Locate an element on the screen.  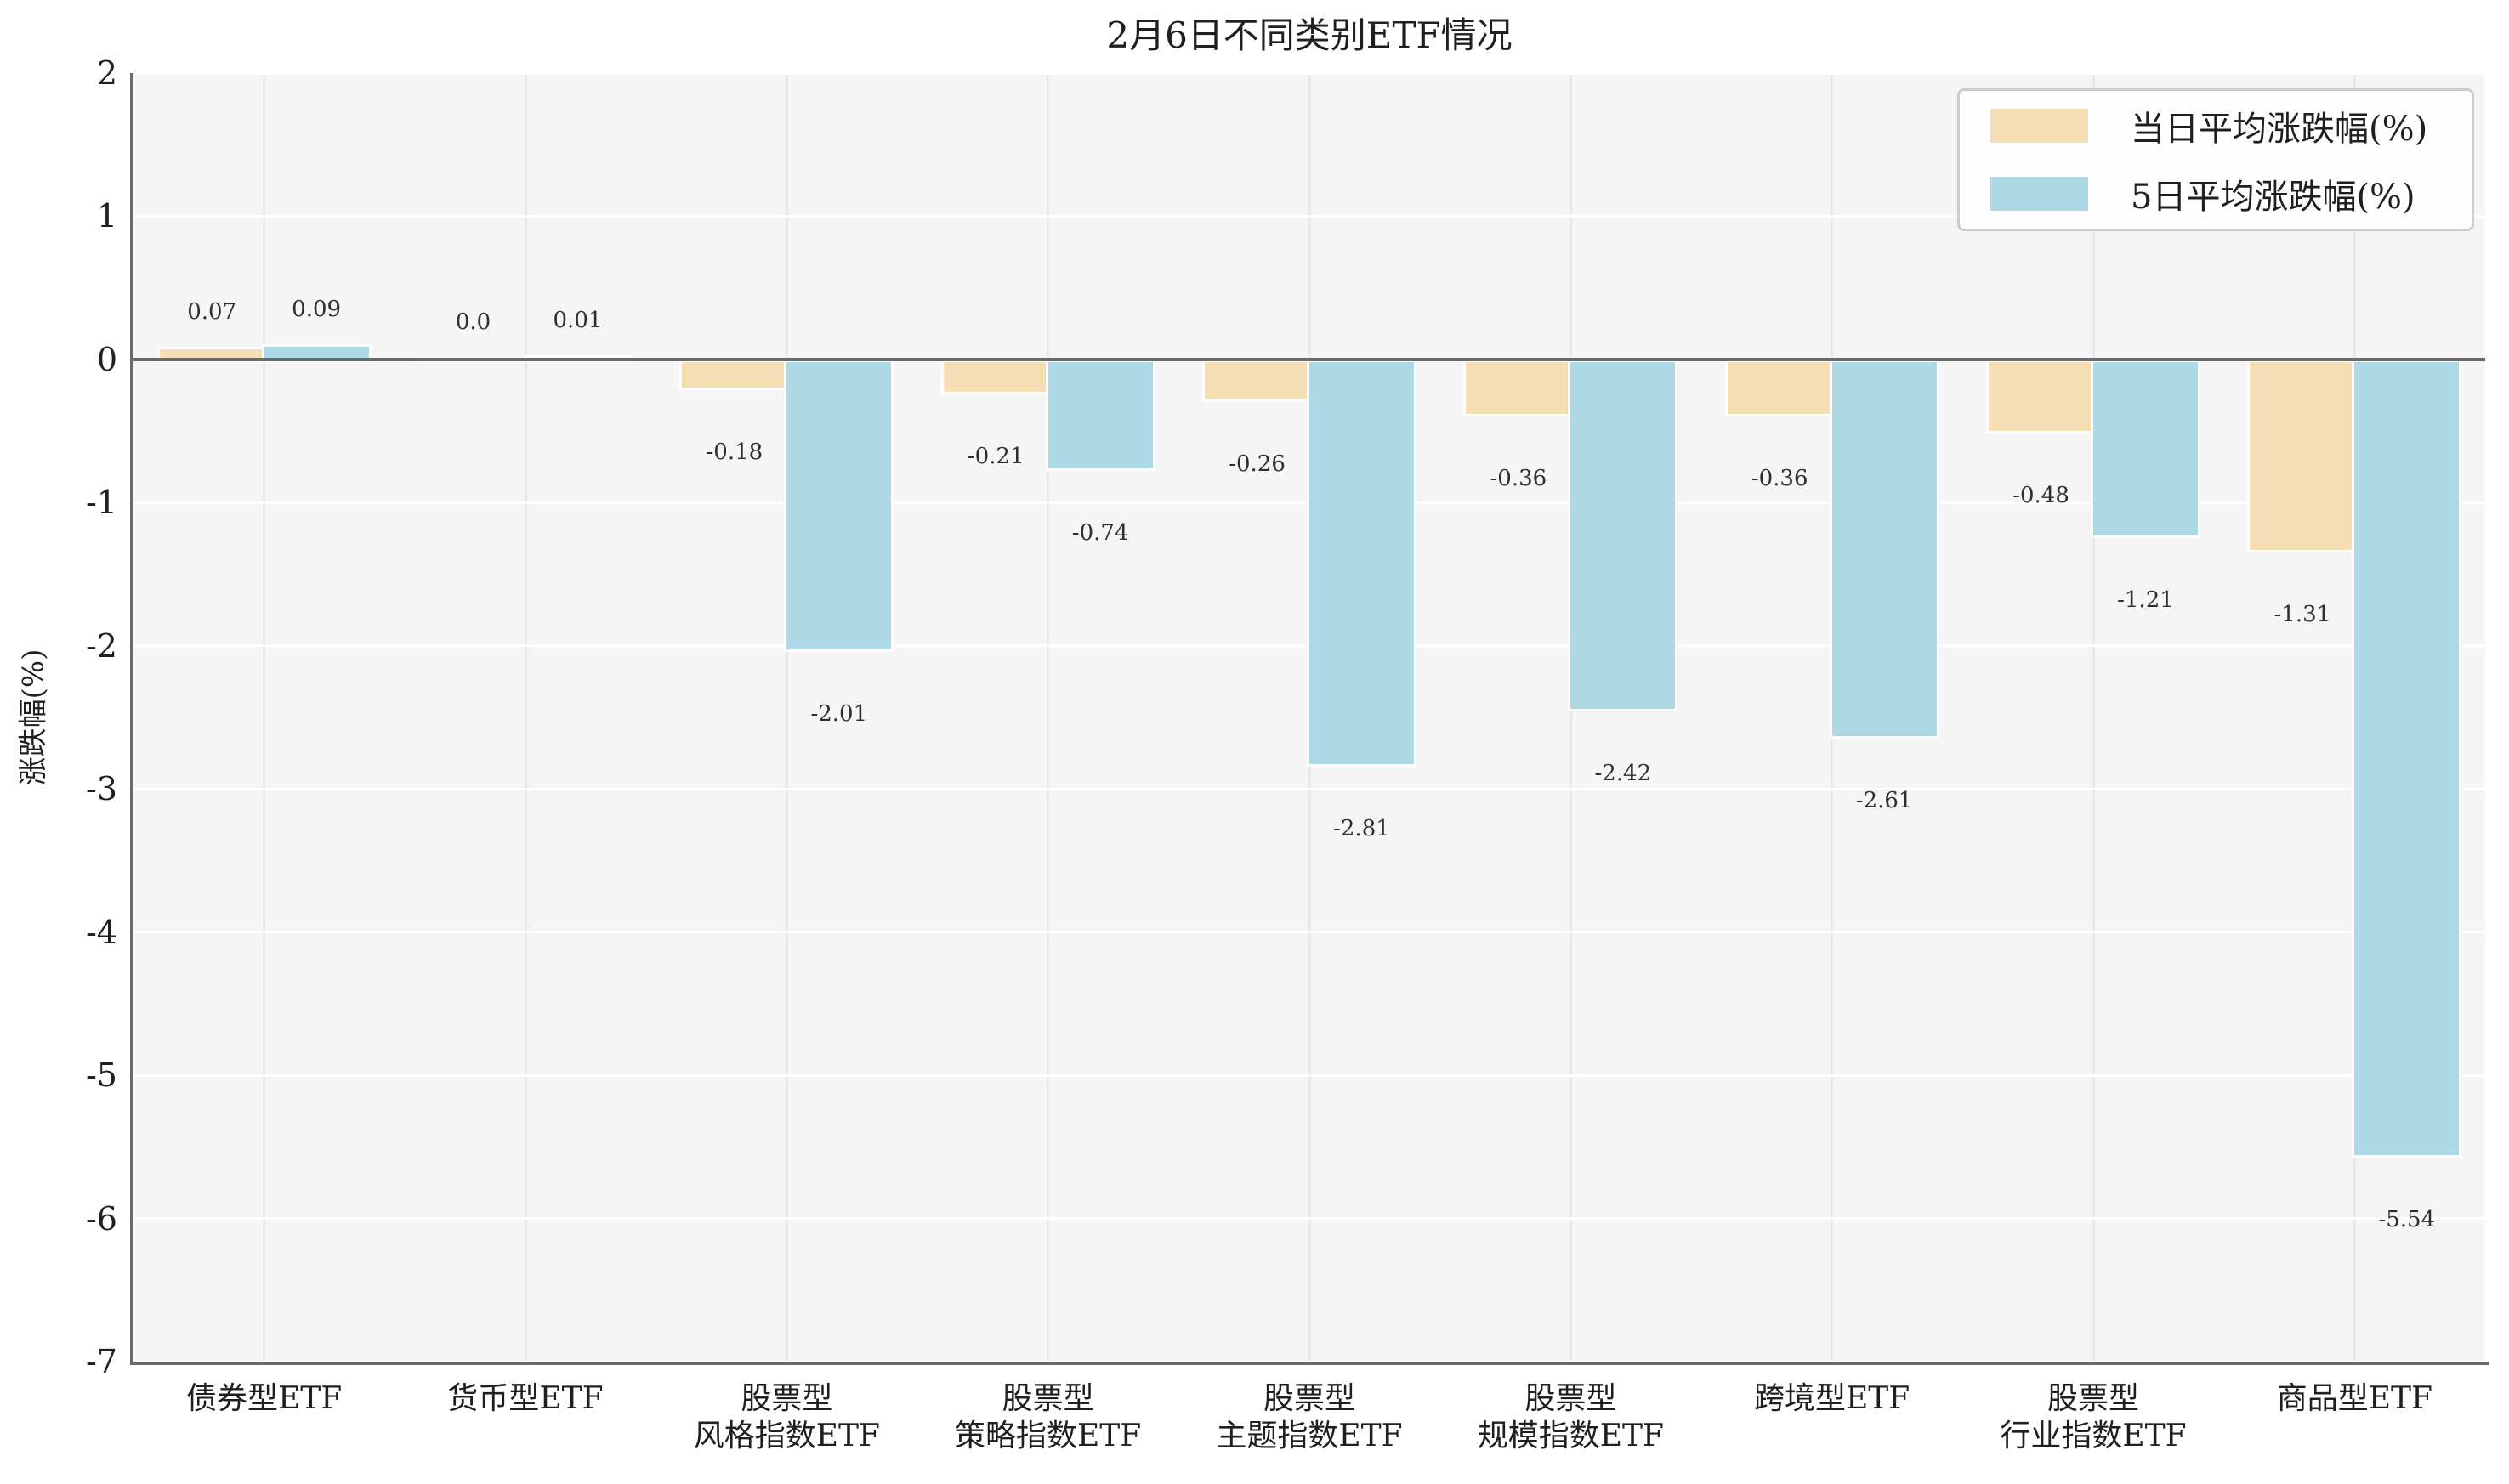
y-tick-label: -7 is located at coordinates (101, 1361).